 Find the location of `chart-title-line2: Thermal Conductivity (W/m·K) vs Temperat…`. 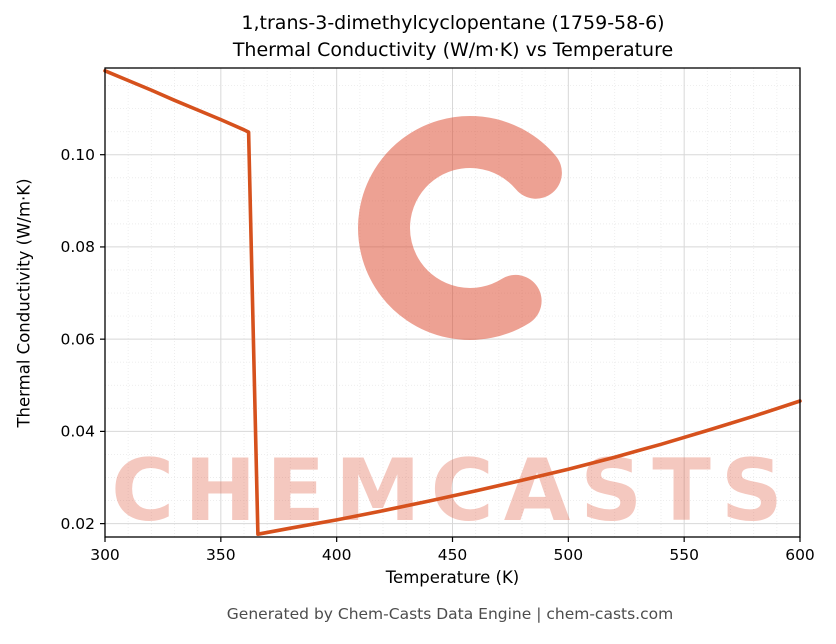

chart-title-line2: Thermal Conductivity (W/m·K) vs Temperat… is located at coordinates (453, 49).